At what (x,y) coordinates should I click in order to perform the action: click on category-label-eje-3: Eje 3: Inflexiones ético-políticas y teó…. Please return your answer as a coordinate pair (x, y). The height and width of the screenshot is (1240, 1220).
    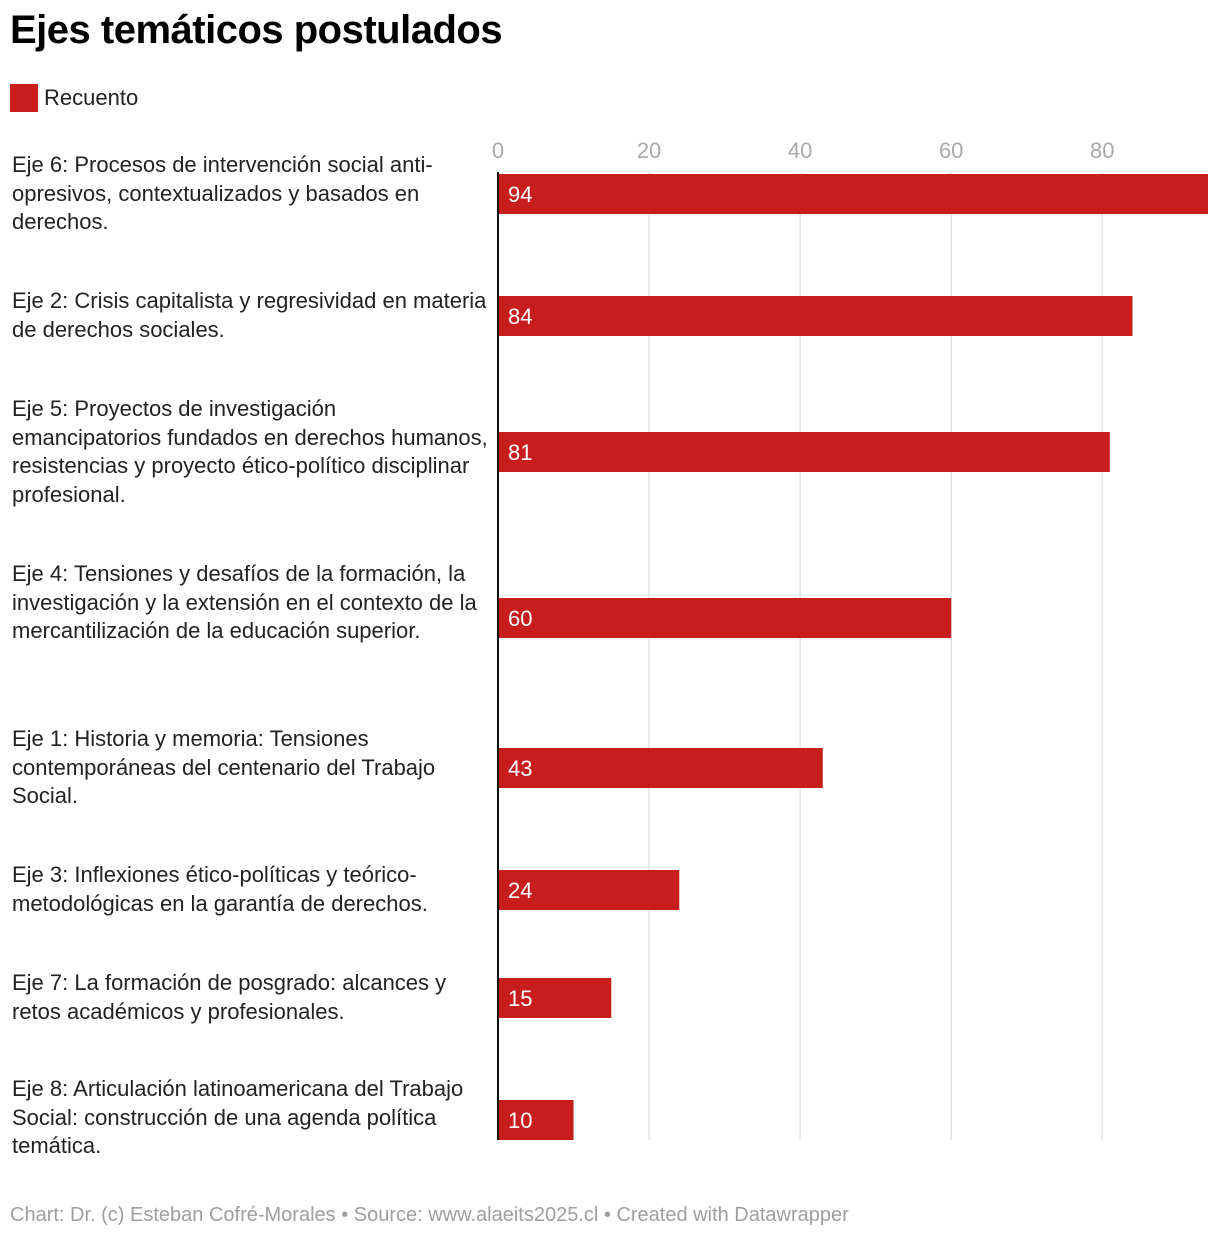
    Looking at the image, I should click on (220, 889).